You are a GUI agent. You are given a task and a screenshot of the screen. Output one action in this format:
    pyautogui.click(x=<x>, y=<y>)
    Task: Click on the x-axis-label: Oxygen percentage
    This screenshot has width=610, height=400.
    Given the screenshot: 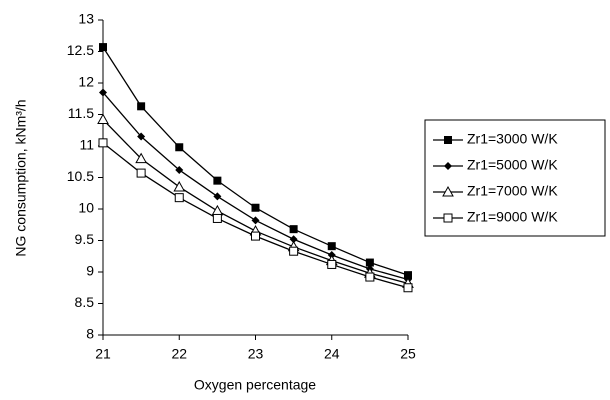 What is the action you would take?
    pyautogui.click(x=255, y=385)
    